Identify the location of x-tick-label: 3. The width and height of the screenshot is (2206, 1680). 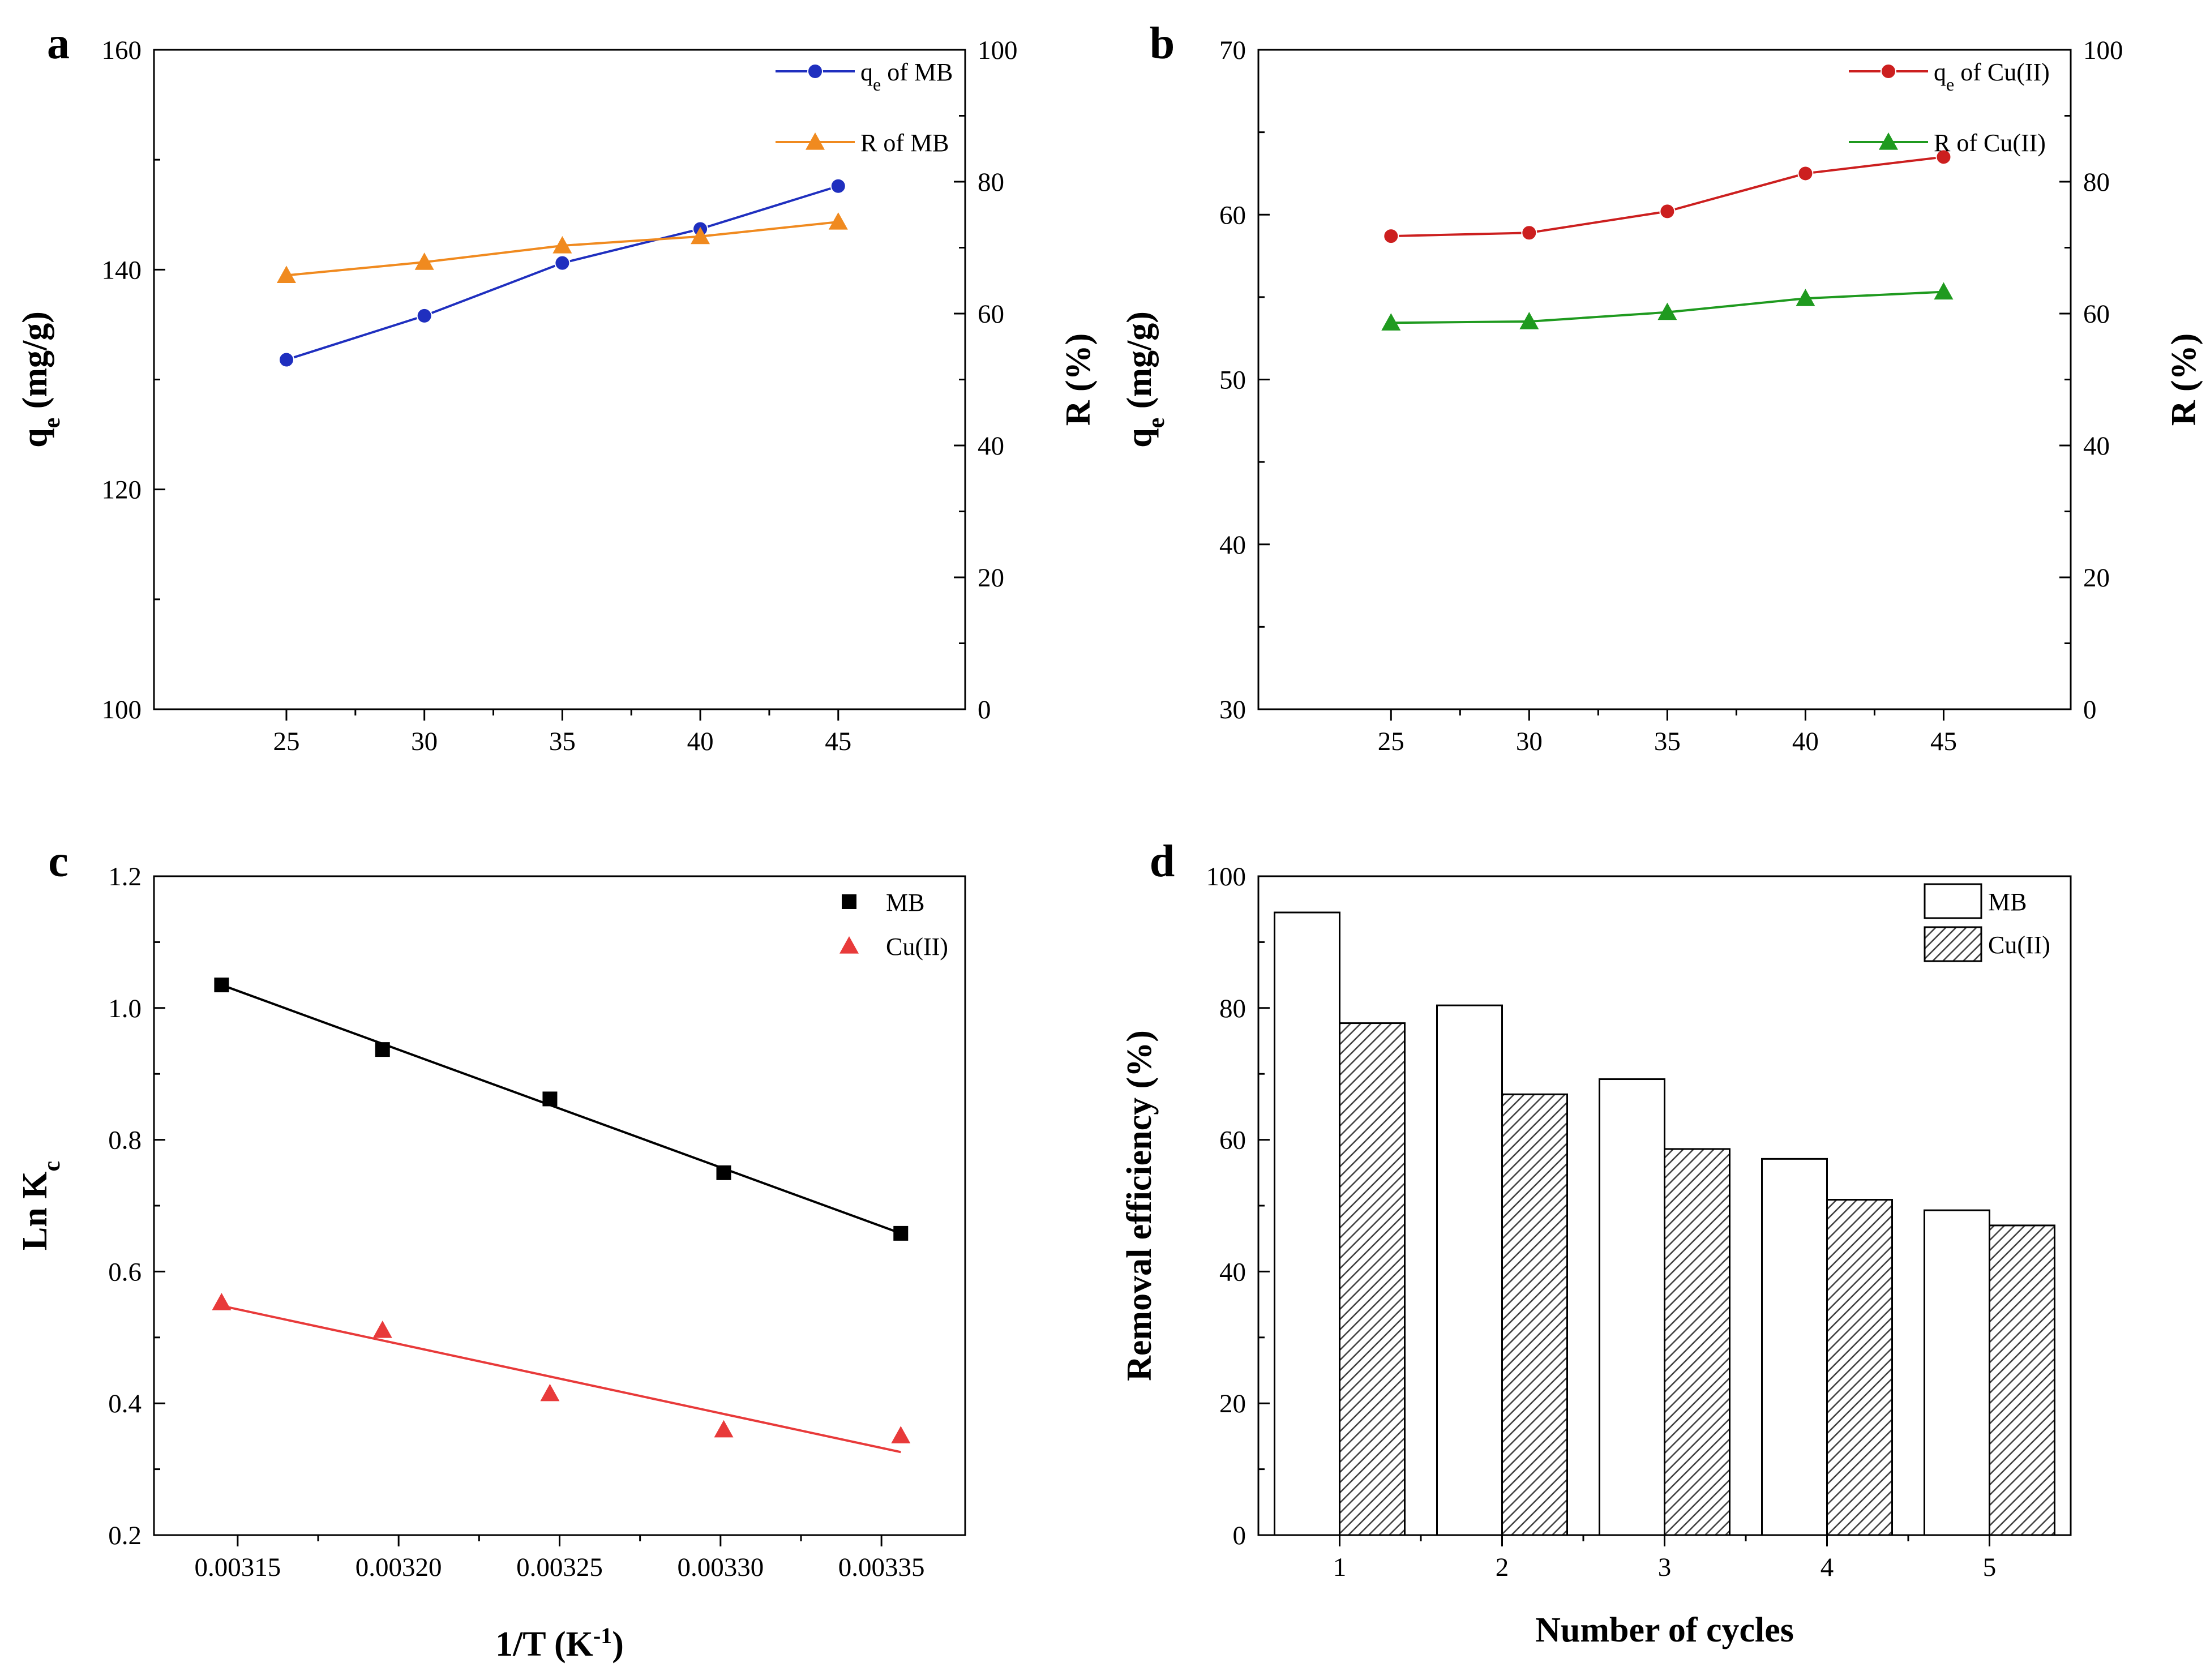
(1665, 1567).